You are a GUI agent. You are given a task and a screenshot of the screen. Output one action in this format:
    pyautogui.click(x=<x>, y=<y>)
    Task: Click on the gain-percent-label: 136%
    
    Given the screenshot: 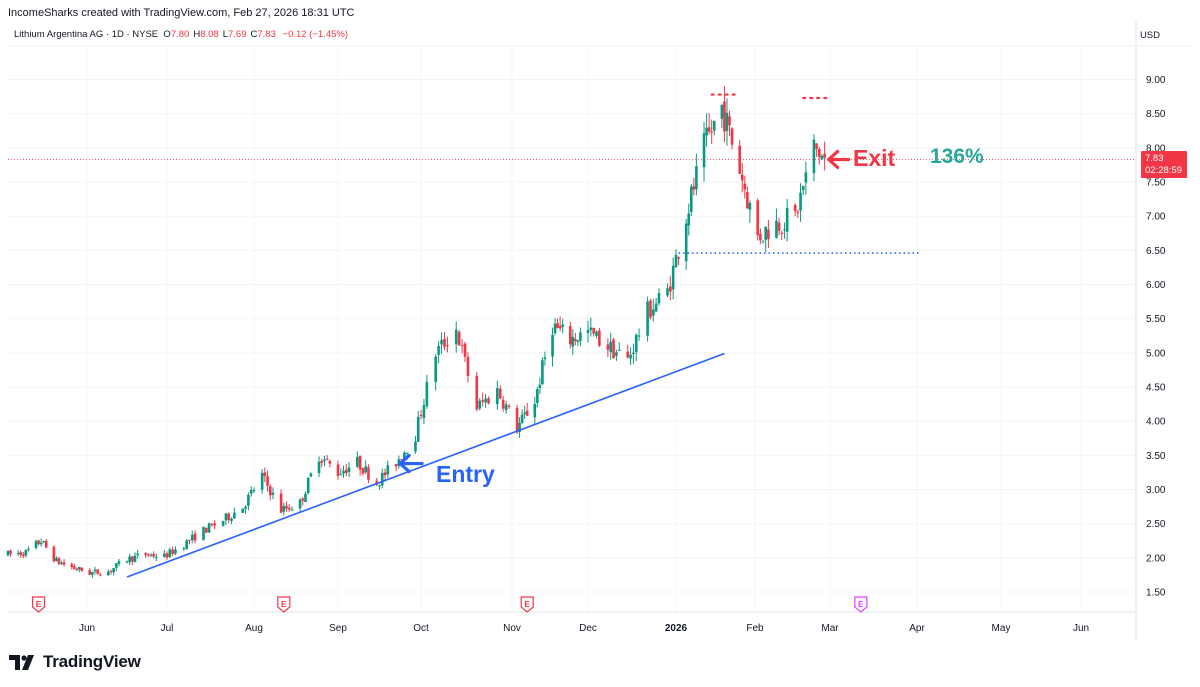 What is the action you would take?
    pyautogui.click(x=957, y=156)
    